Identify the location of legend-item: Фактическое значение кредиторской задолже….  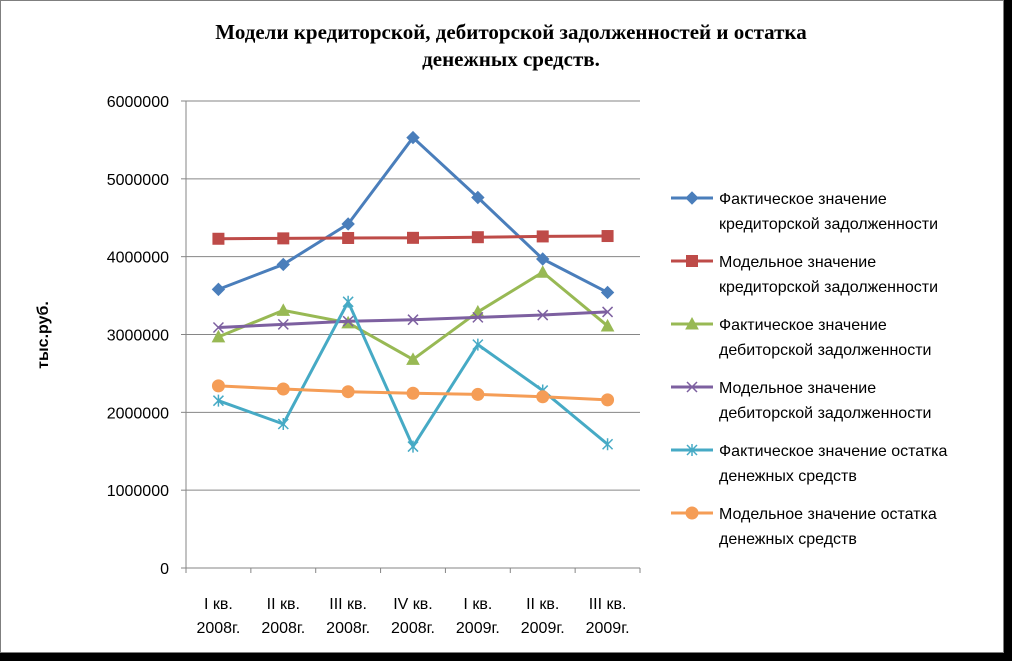
(835, 218).